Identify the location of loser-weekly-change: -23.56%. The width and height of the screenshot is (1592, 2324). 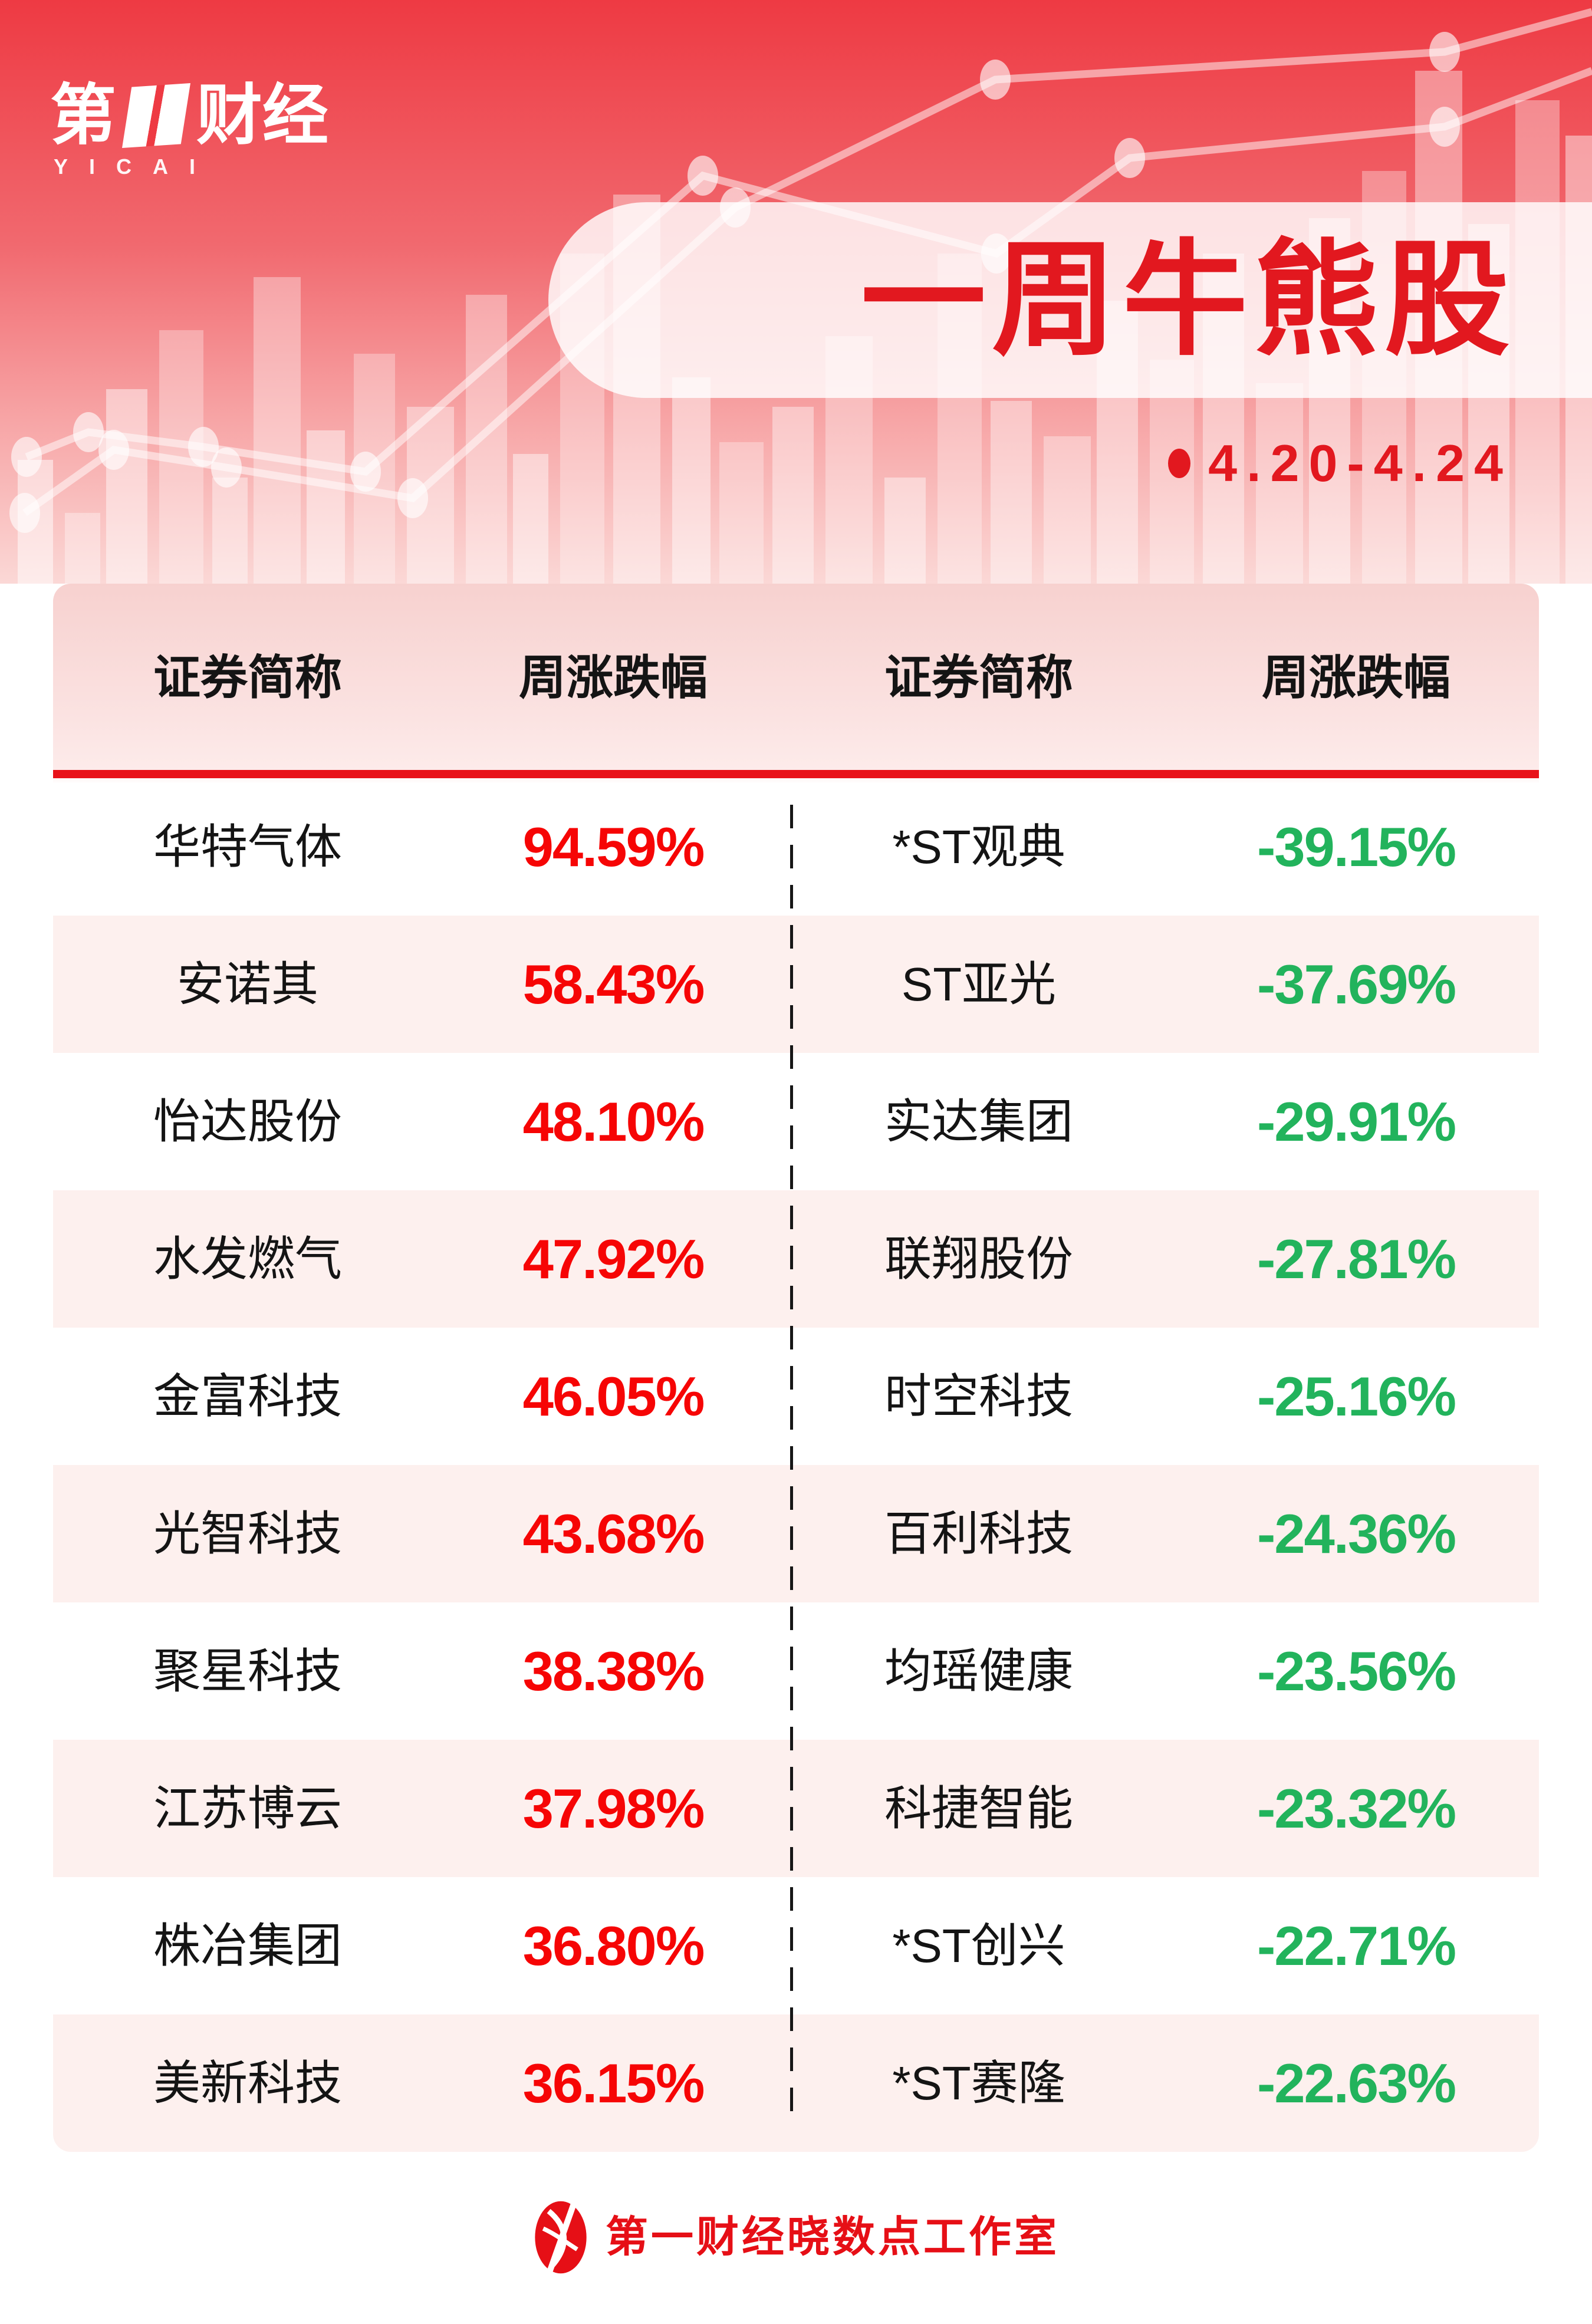
(1356, 1671).